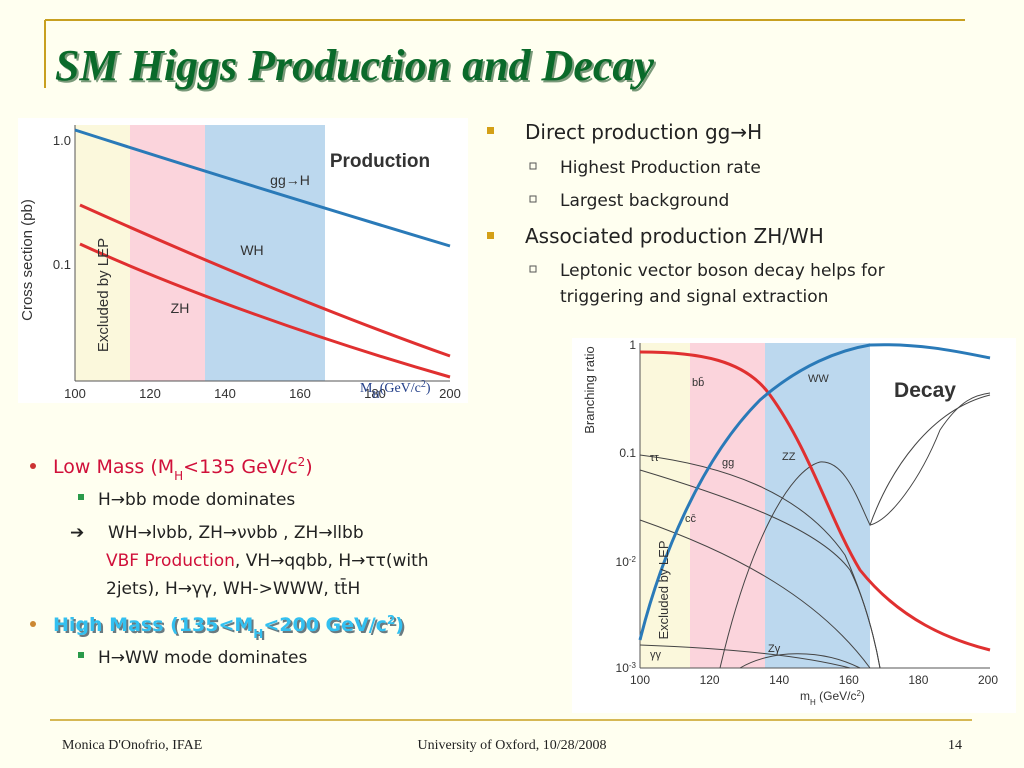 Image resolution: width=1024 pixels, height=768 pixels. Describe the element at coordinates (722, 271) in the screenshot. I see `sub-bullet-text: Leptonic vector boson decay helps for` at that location.